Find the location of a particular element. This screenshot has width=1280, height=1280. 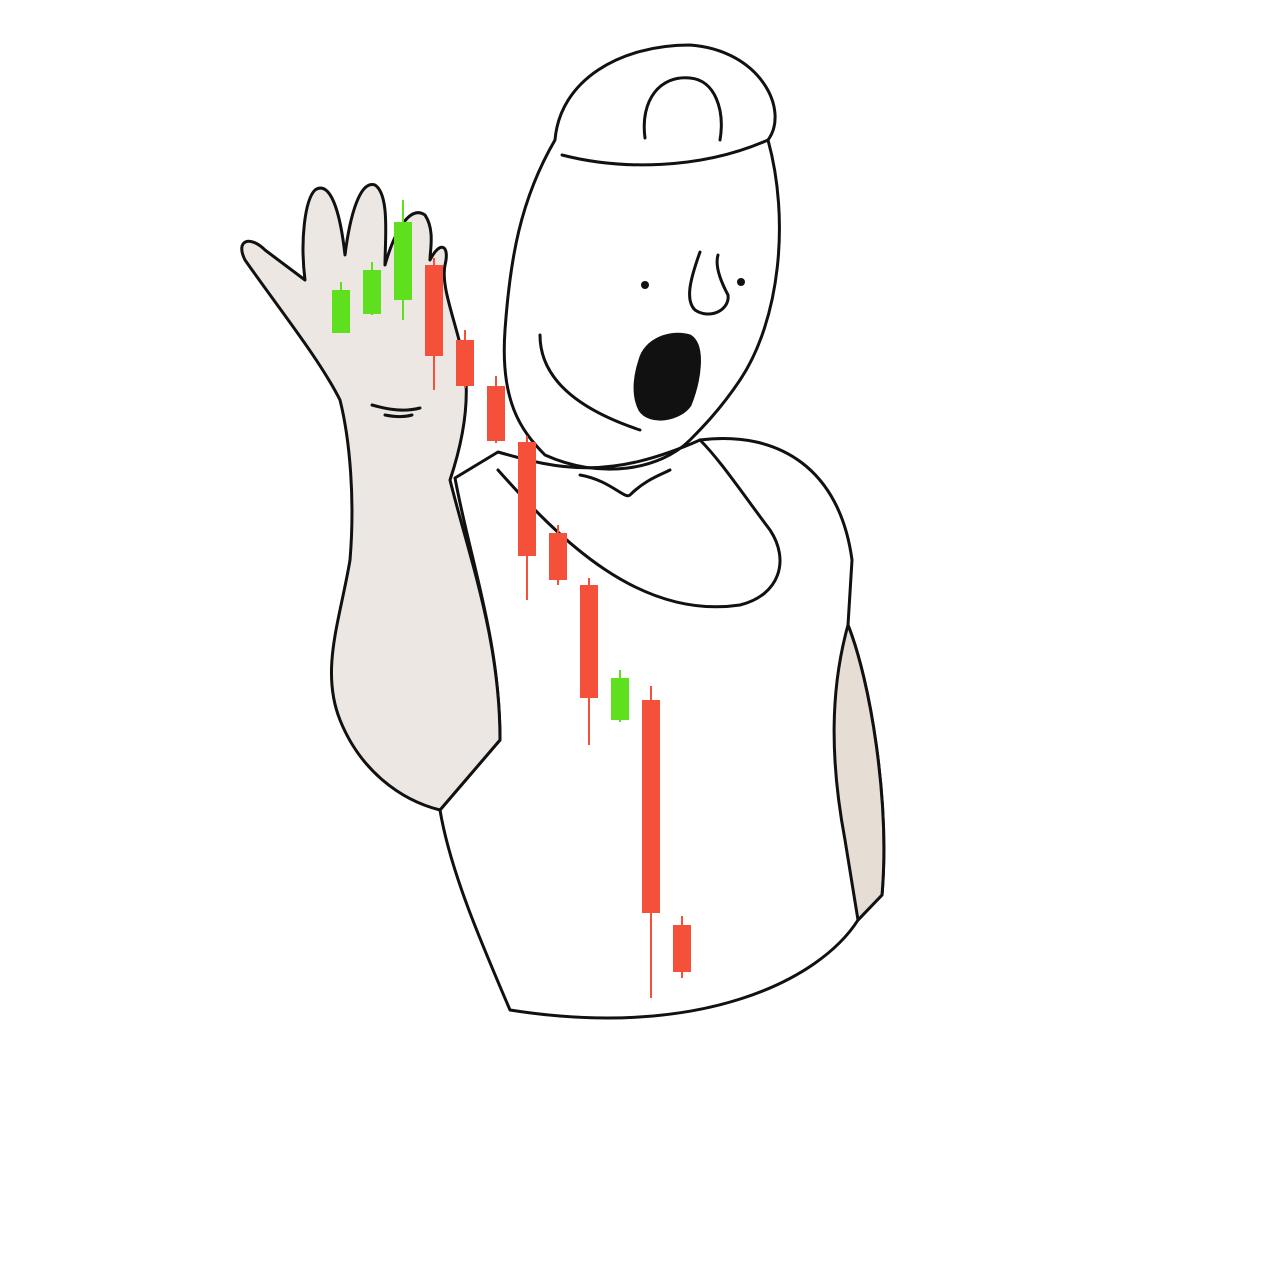

wrist-lines is located at coordinates (396, 410).